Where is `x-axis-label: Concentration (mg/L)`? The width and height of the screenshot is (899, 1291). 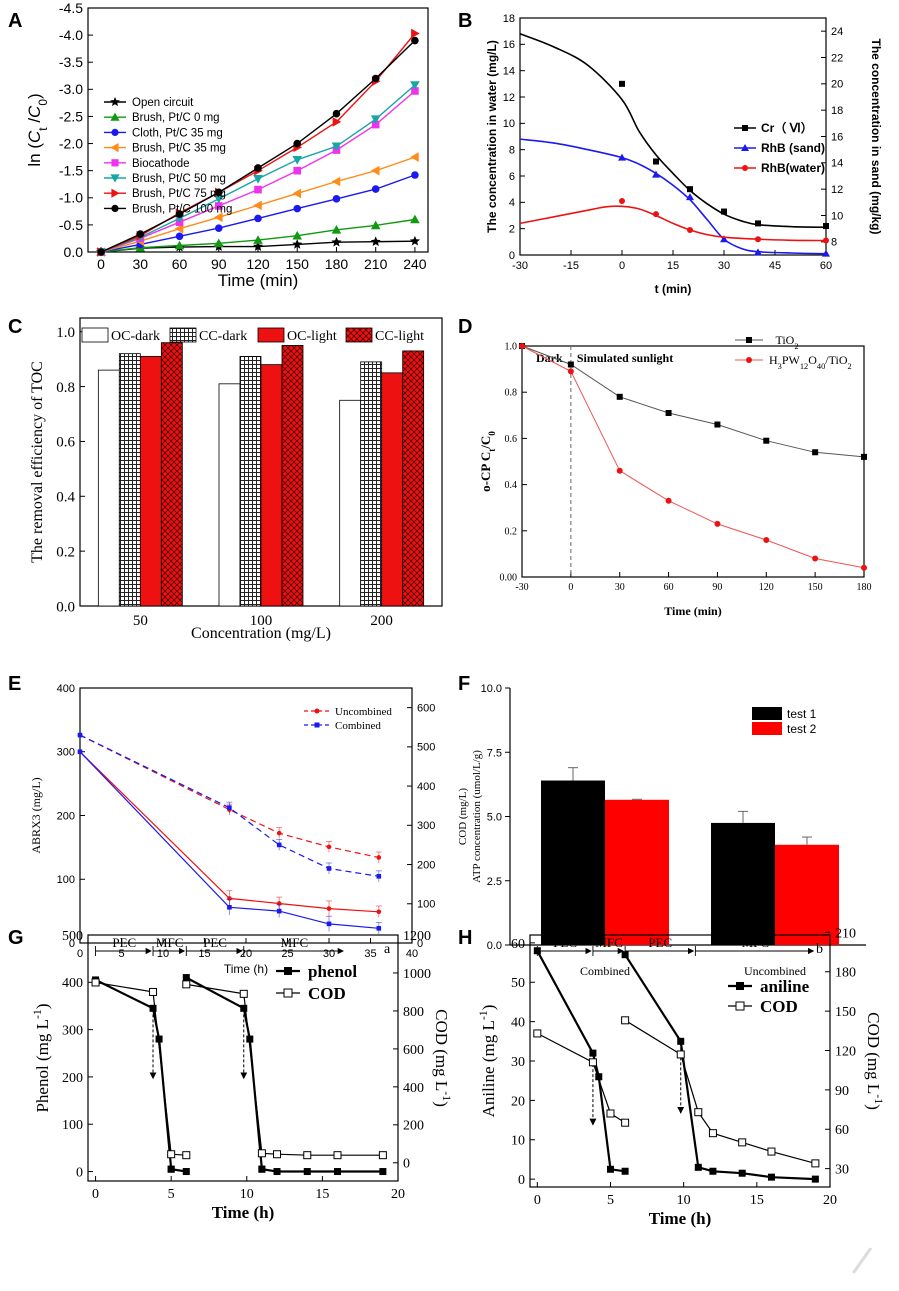
x-axis-label: Concentration (mg/L) is located at coordinates (261, 633).